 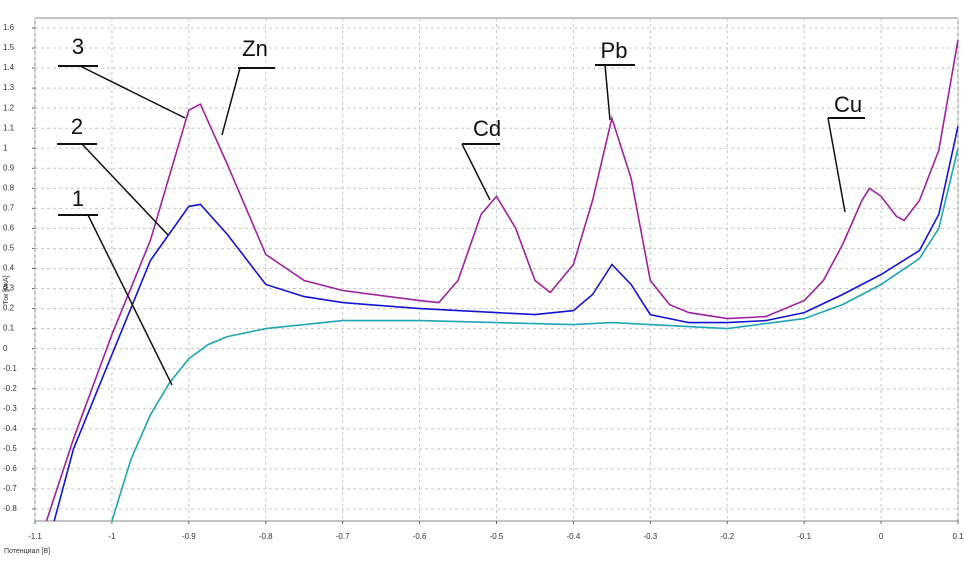 I want to click on y-tick-label: -0.2, so click(x=10, y=388).